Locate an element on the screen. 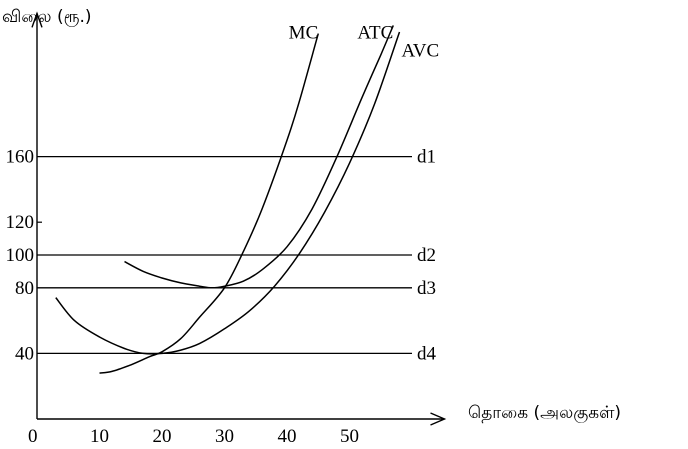 The image size is (688, 449). x-tick-label: 30 is located at coordinates (224, 436).